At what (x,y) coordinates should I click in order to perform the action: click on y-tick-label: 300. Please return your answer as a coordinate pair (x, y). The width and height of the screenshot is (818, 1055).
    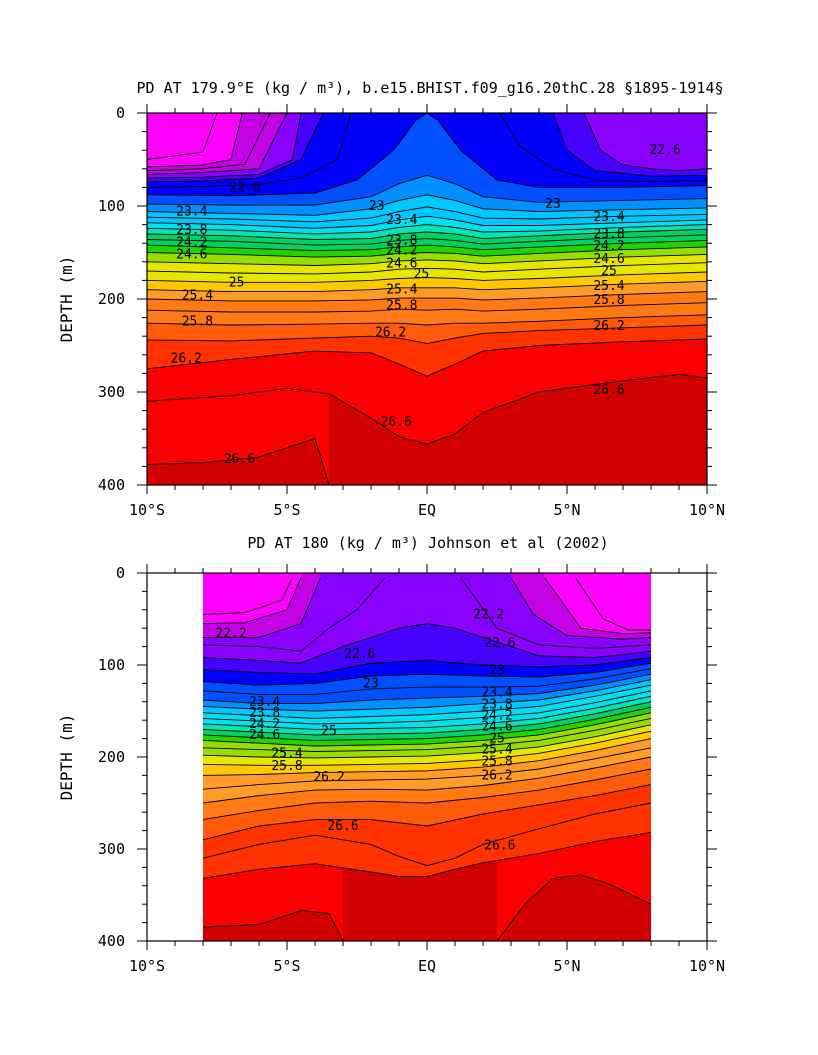
    Looking at the image, I should click on (111, 392).